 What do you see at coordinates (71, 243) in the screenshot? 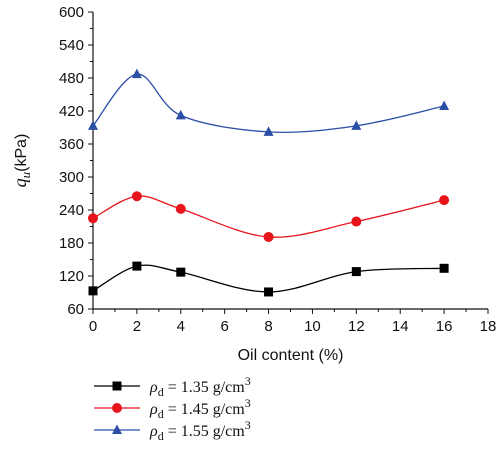
I see `y-tick-label: 180` at bounding box center [71, 243].